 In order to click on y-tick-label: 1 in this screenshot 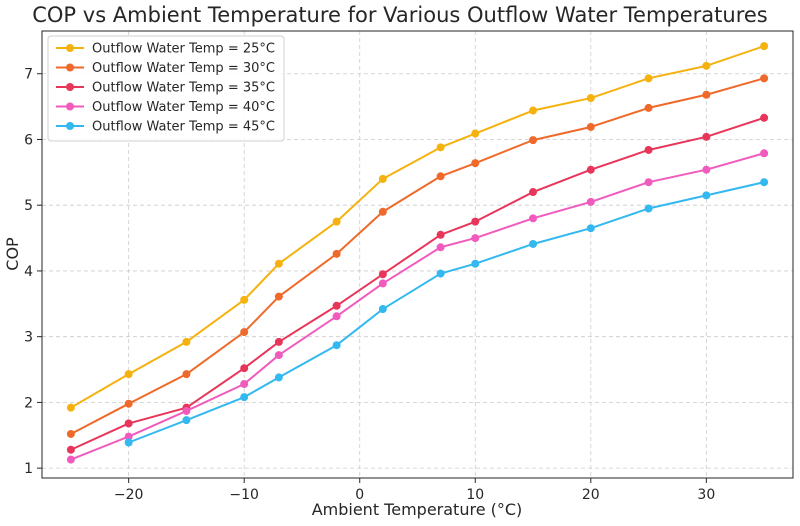, I will do `click(28, 469)`.